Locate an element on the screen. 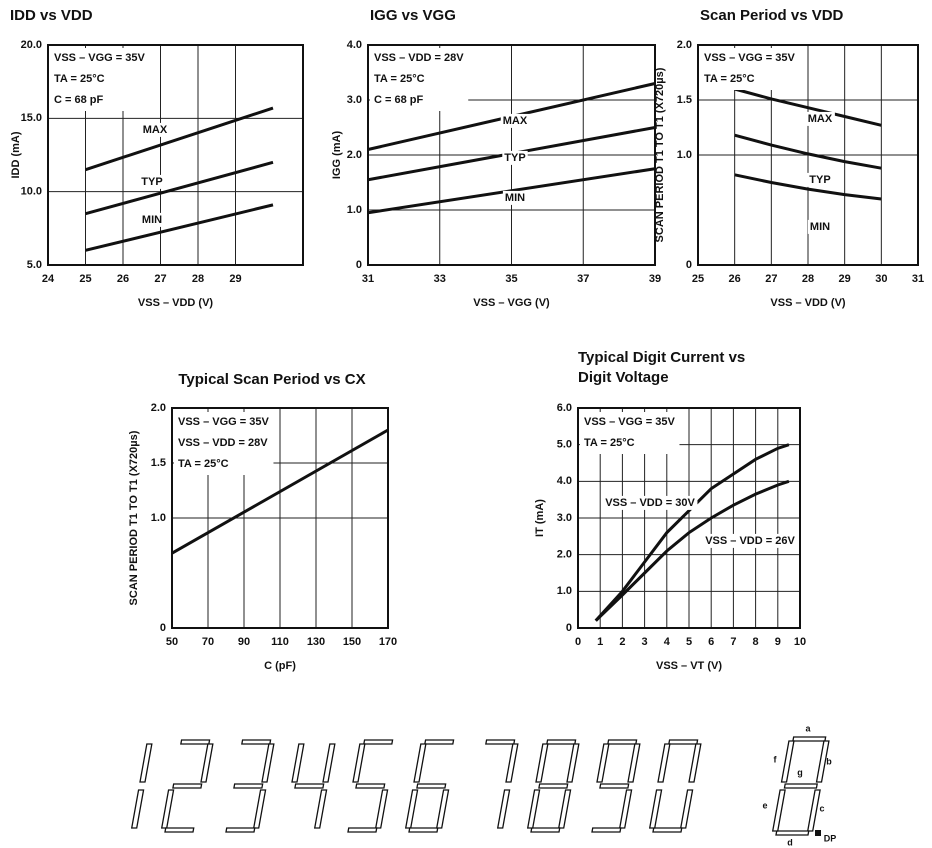 The image size is (932, 848). segment-label: g is located at coordinates (800, 772).